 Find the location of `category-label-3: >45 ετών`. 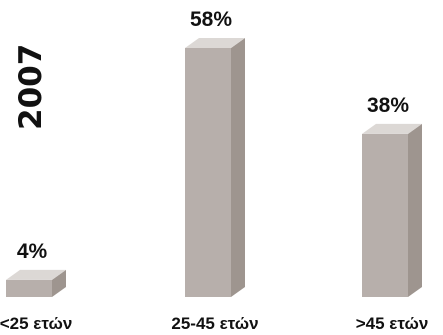

category-label-3: >45 ετών is located at coordinates (392, 323).